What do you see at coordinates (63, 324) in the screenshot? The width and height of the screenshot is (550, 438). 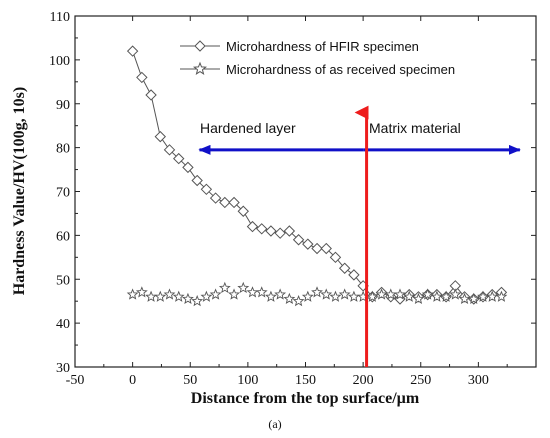 I see `y-tick-label: 40` at bounding box center [63, 324].